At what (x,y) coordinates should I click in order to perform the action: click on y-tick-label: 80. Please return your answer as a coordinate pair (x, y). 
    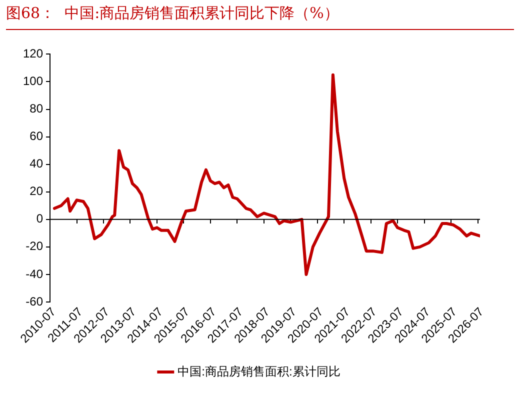
    Looking at the image, I should click on (37, 109).